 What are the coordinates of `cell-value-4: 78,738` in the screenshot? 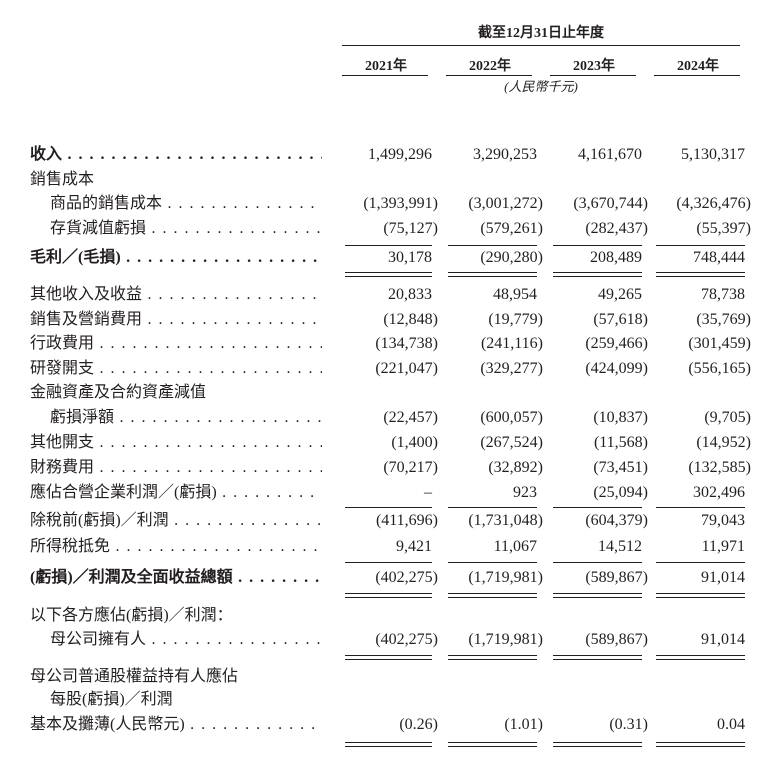 It's located at (723, 294).